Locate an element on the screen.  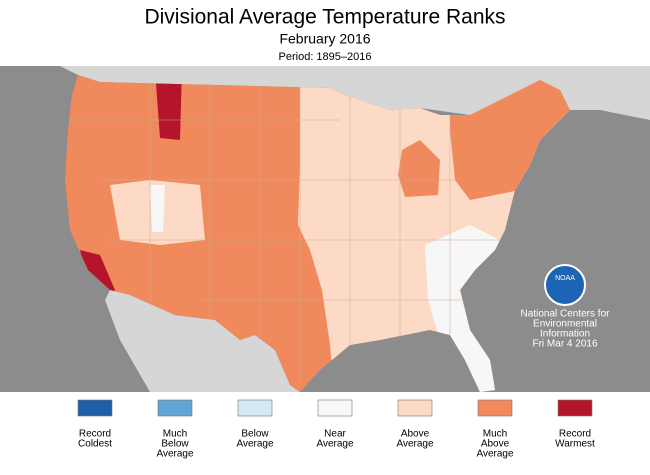
legend-label: Near is located at coordinates (335, 434).